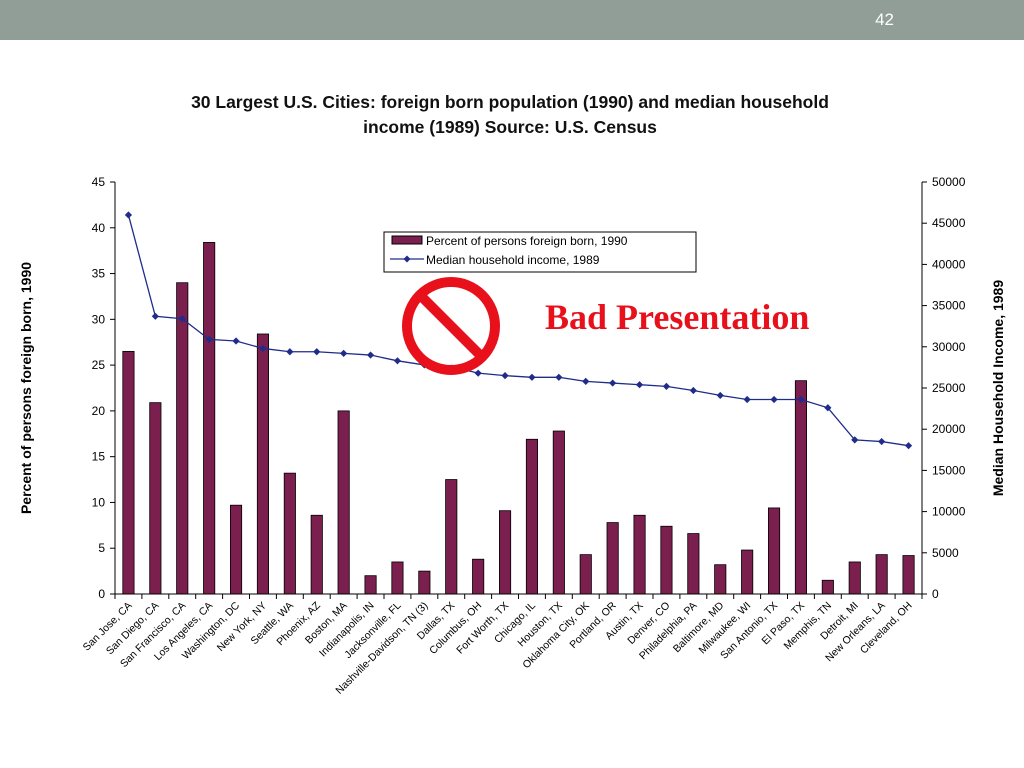  Describe the element at coordinates (99, 228) in the screenshot. I see `y-tick-label-left: 40` at that location.